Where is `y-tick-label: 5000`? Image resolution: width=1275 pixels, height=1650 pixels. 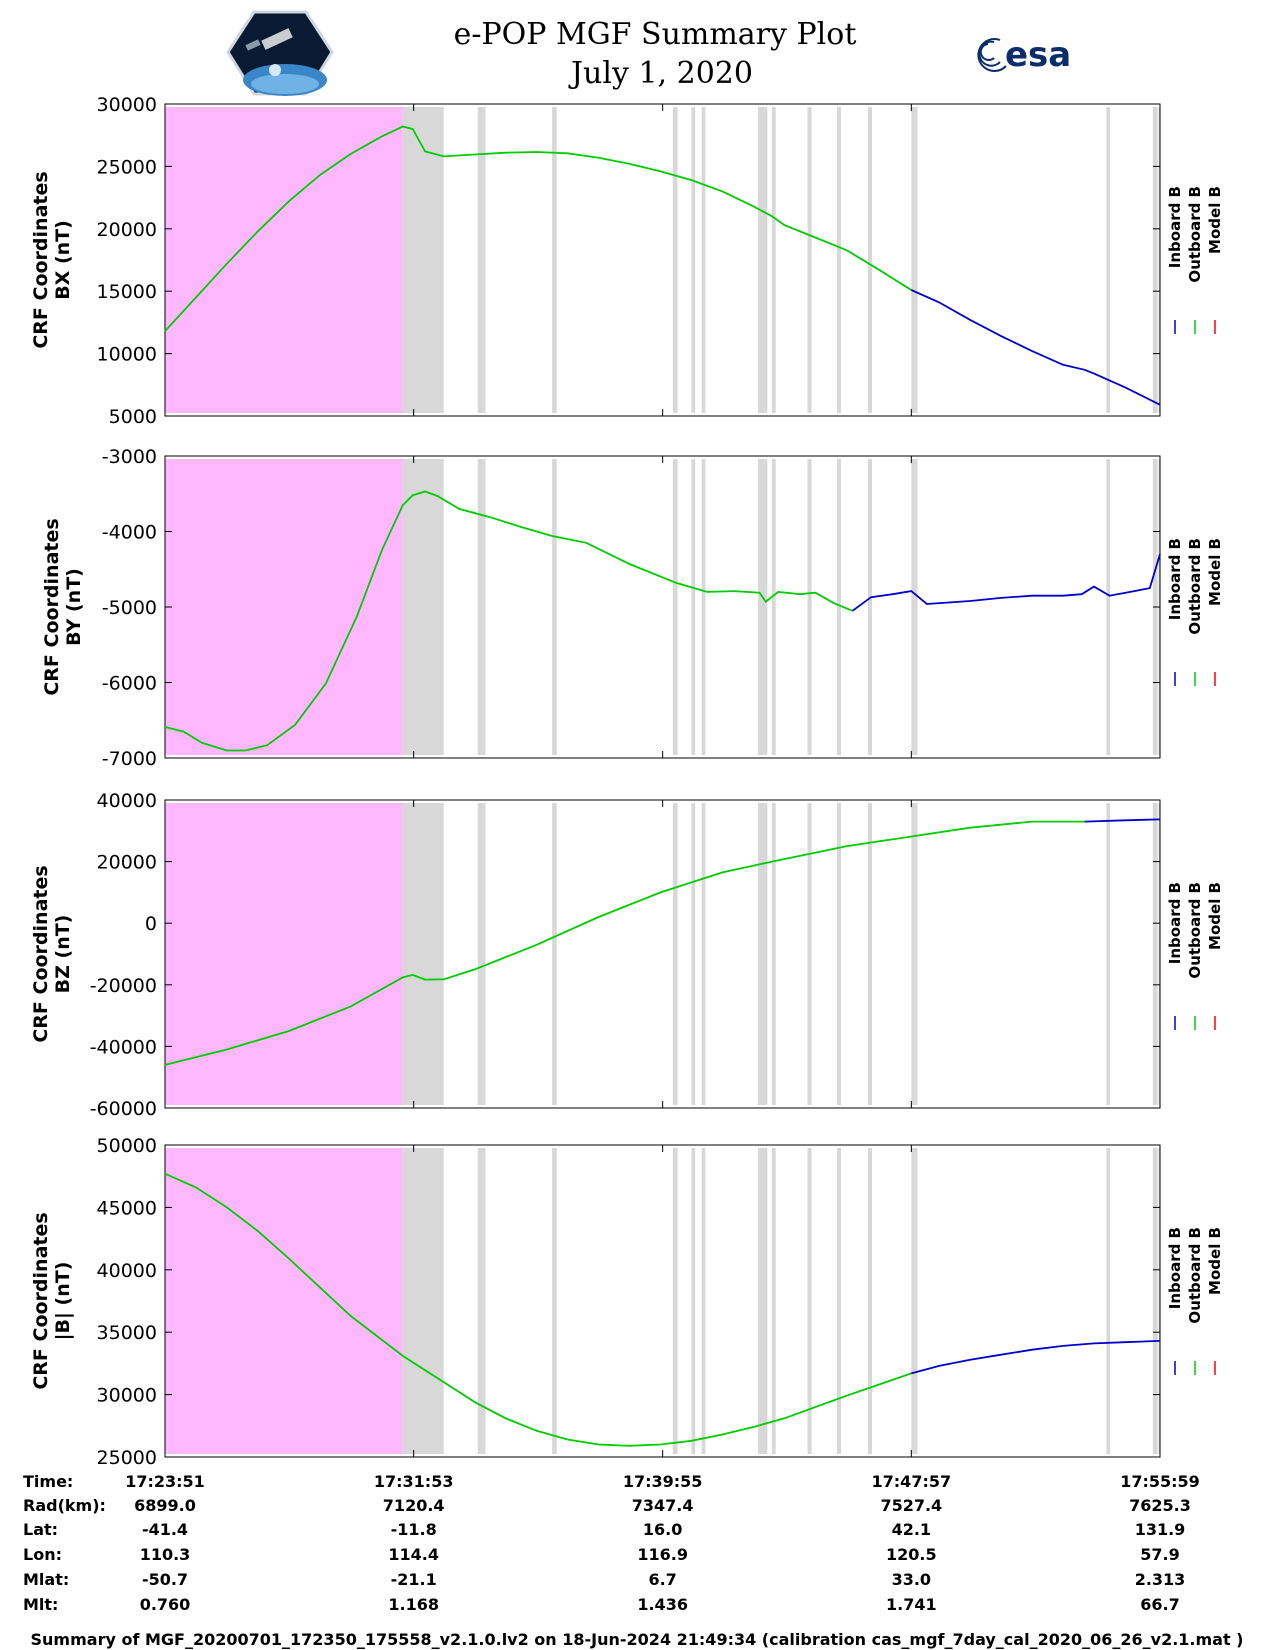 y-tick-label: 5000 is located at coordinates (133, 417).